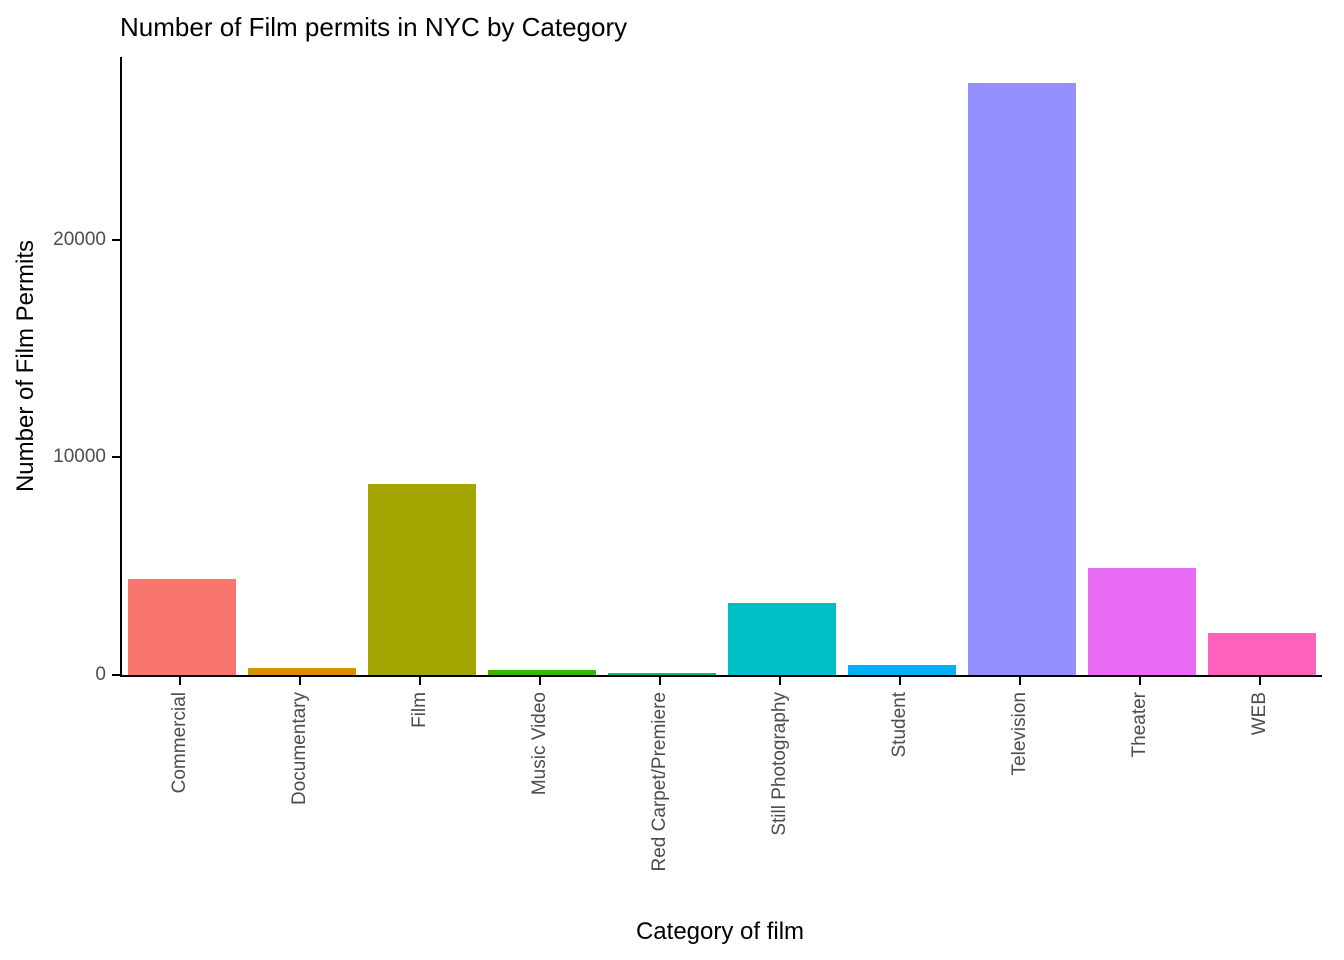 Image resolution: width=1344 pixels, height=960 pixels. I want to click on x-tick-label-television: Television, so click(1020, 804).